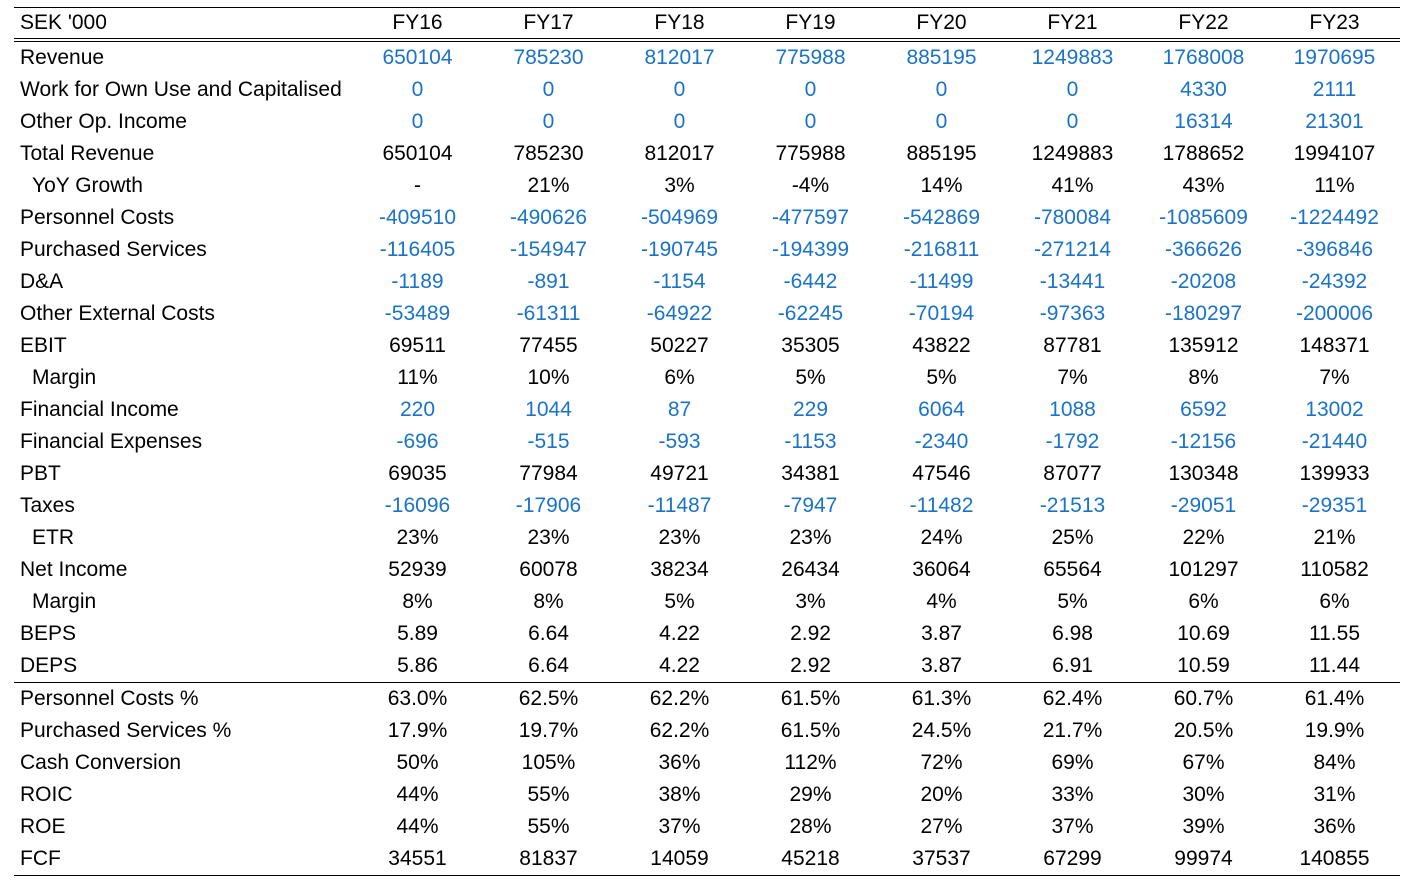 This screenshot has width=1416, height=892. I want to click on value-cell: 812017, so click(679, 153).